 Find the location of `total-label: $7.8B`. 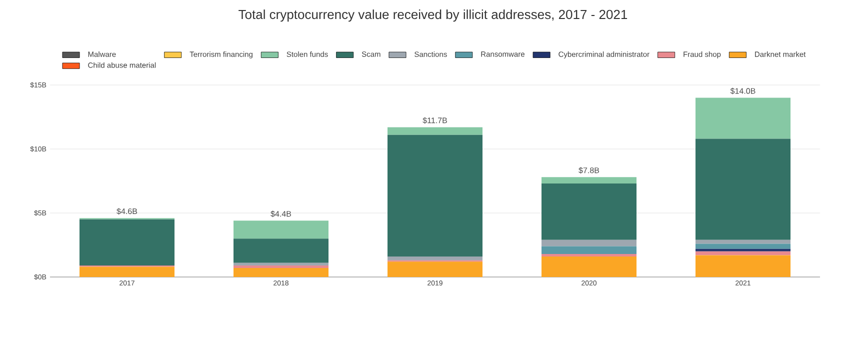

total-label: $7.8B is located at coordinates (589, 170).